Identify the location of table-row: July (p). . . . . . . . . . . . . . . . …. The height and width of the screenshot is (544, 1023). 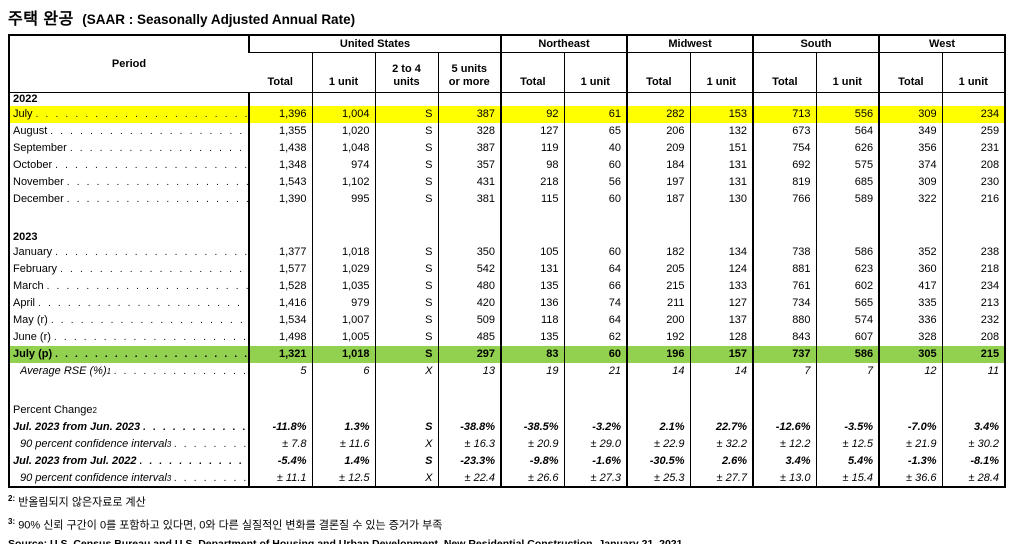
(507, 354).